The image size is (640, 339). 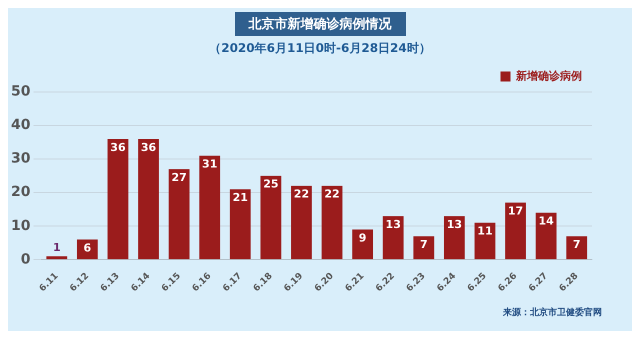 I want to click on data-label: 9, so click(x=362, y=237).